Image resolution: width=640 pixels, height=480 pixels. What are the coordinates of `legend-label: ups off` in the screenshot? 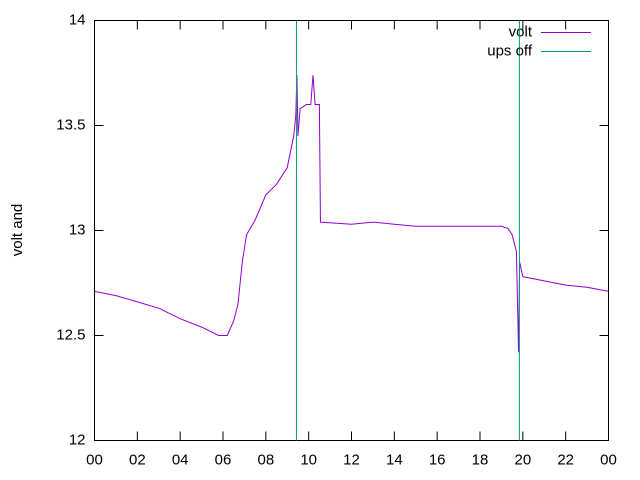 It's located at (510, 50).